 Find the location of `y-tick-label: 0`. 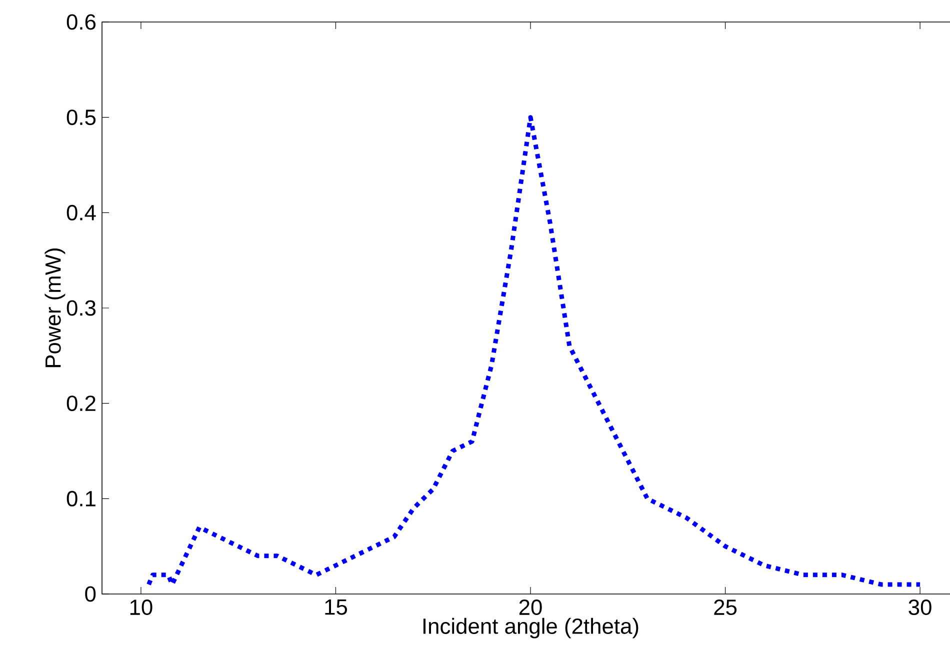

y-tick-label: 0 is located at coordinates (90, 594).